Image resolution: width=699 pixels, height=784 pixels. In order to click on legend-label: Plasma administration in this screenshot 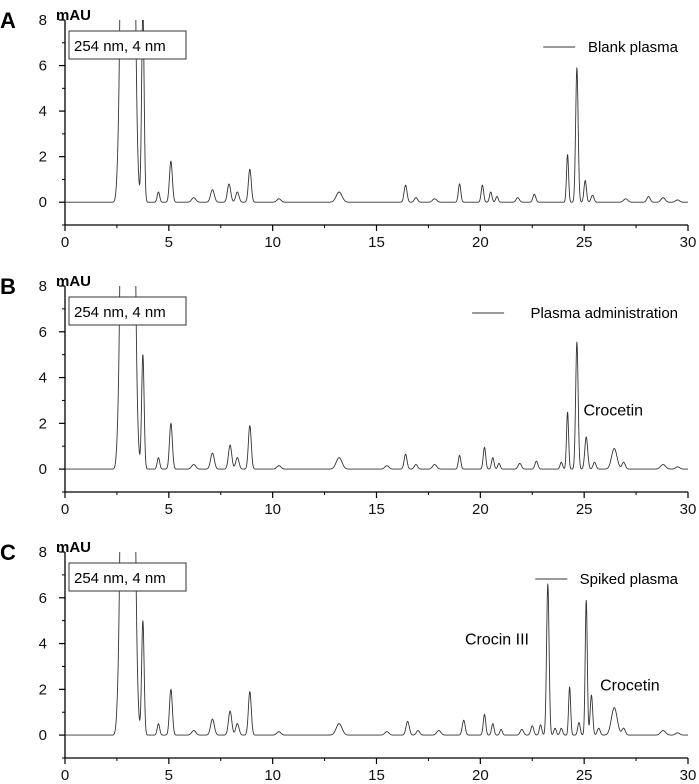, I will do `click(604, 313)`.